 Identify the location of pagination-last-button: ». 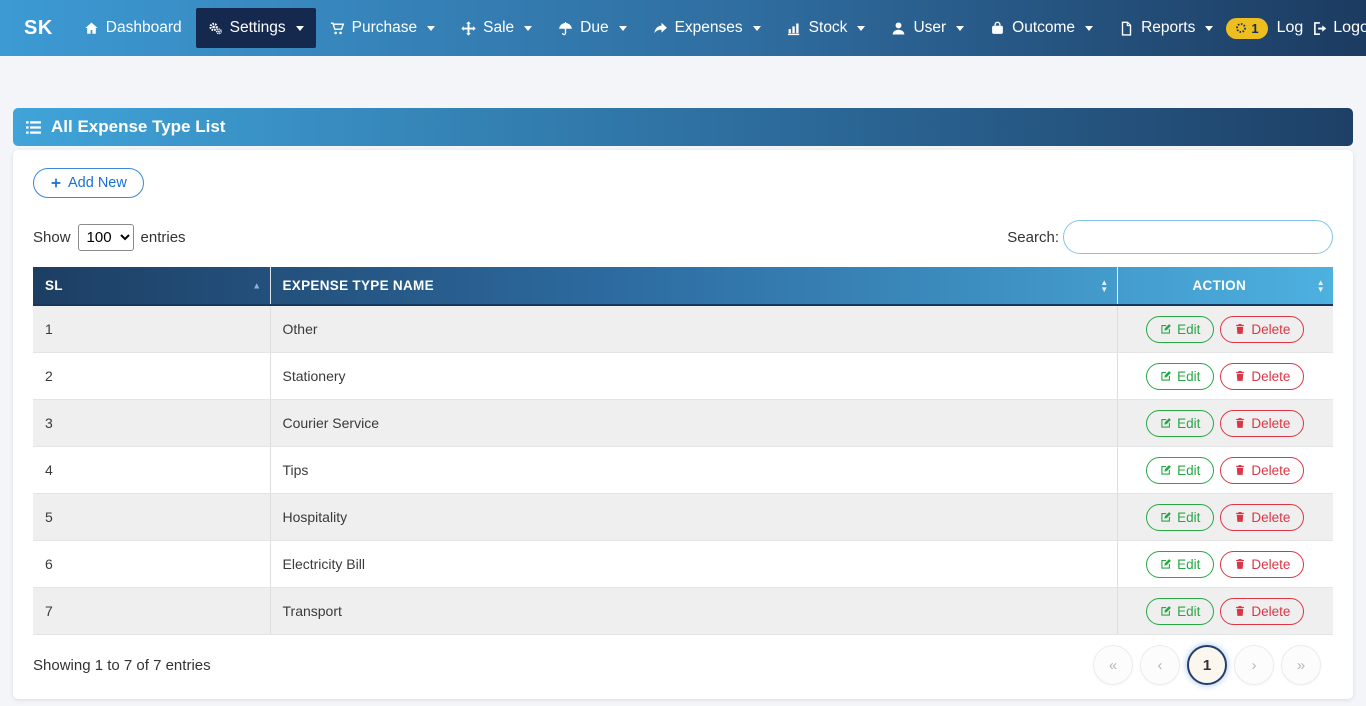
(1301, 665).